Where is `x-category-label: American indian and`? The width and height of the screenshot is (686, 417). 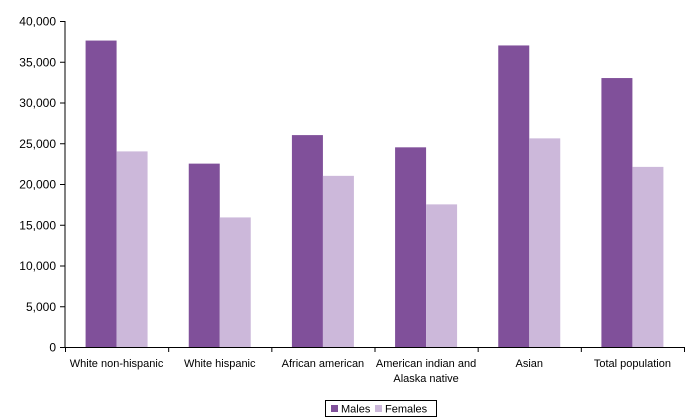 x-category-label: American indian and is located at coordinates (426, 364).